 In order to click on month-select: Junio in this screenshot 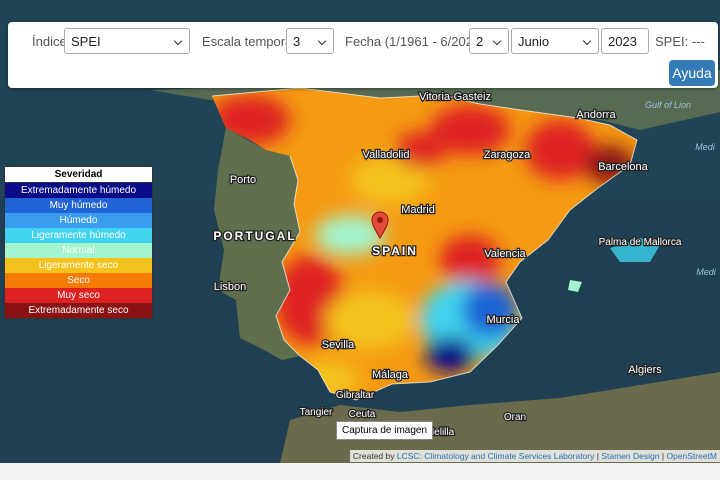, I will do `click(555, 41)`.